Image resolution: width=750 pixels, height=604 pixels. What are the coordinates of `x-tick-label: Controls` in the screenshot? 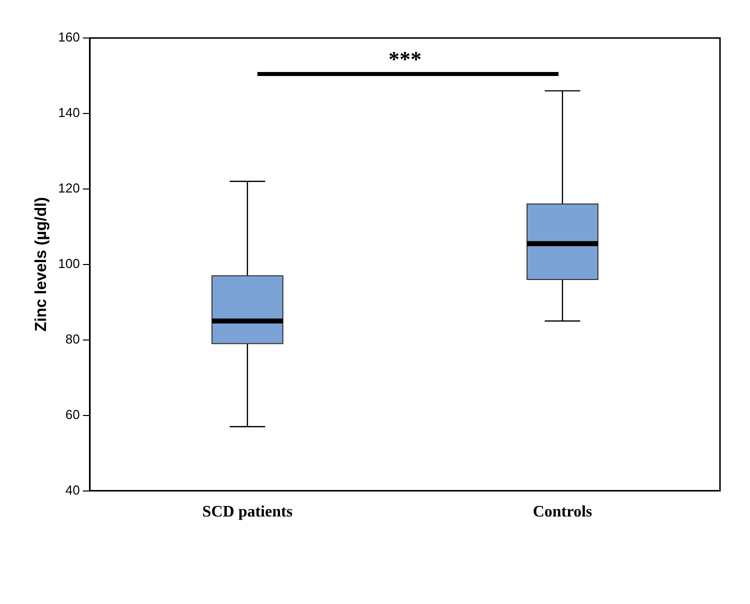 It's located at (562, 512).